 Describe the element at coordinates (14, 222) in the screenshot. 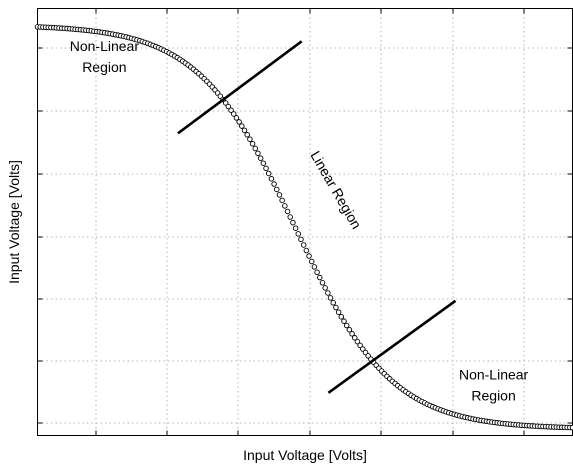

I see `y-axis-label: Input Voltage [Volts]` at that location.